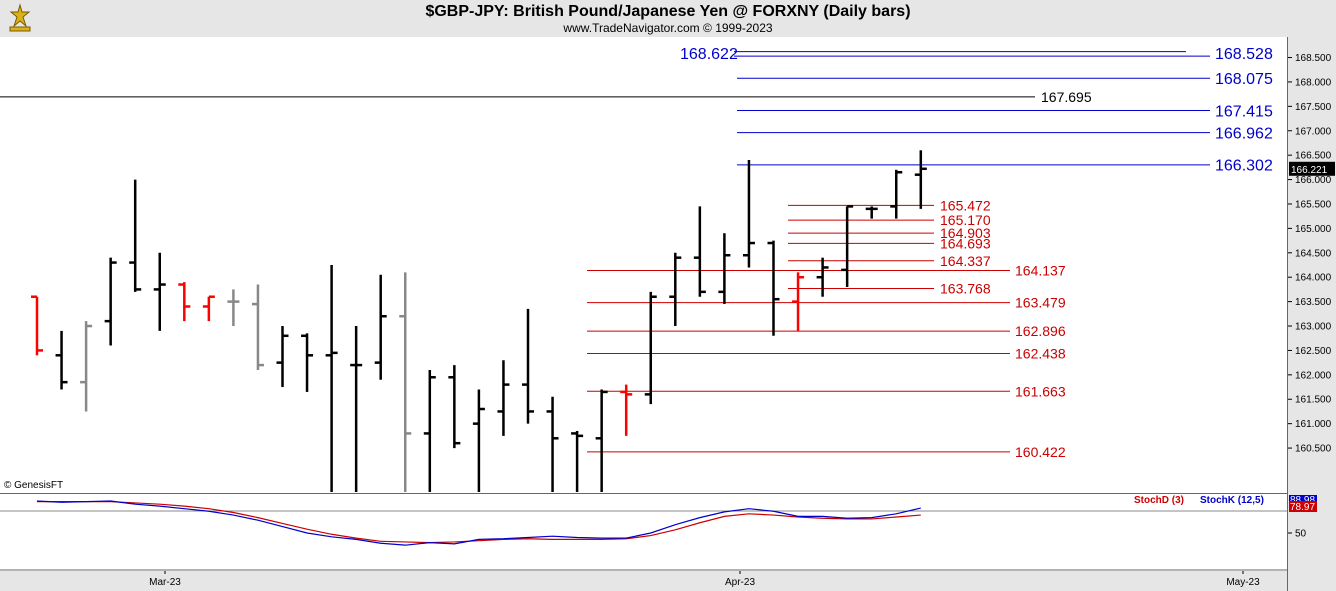 This screenshot has width=1336, height=591. I want to click on stochd-line, so click(479, 522).